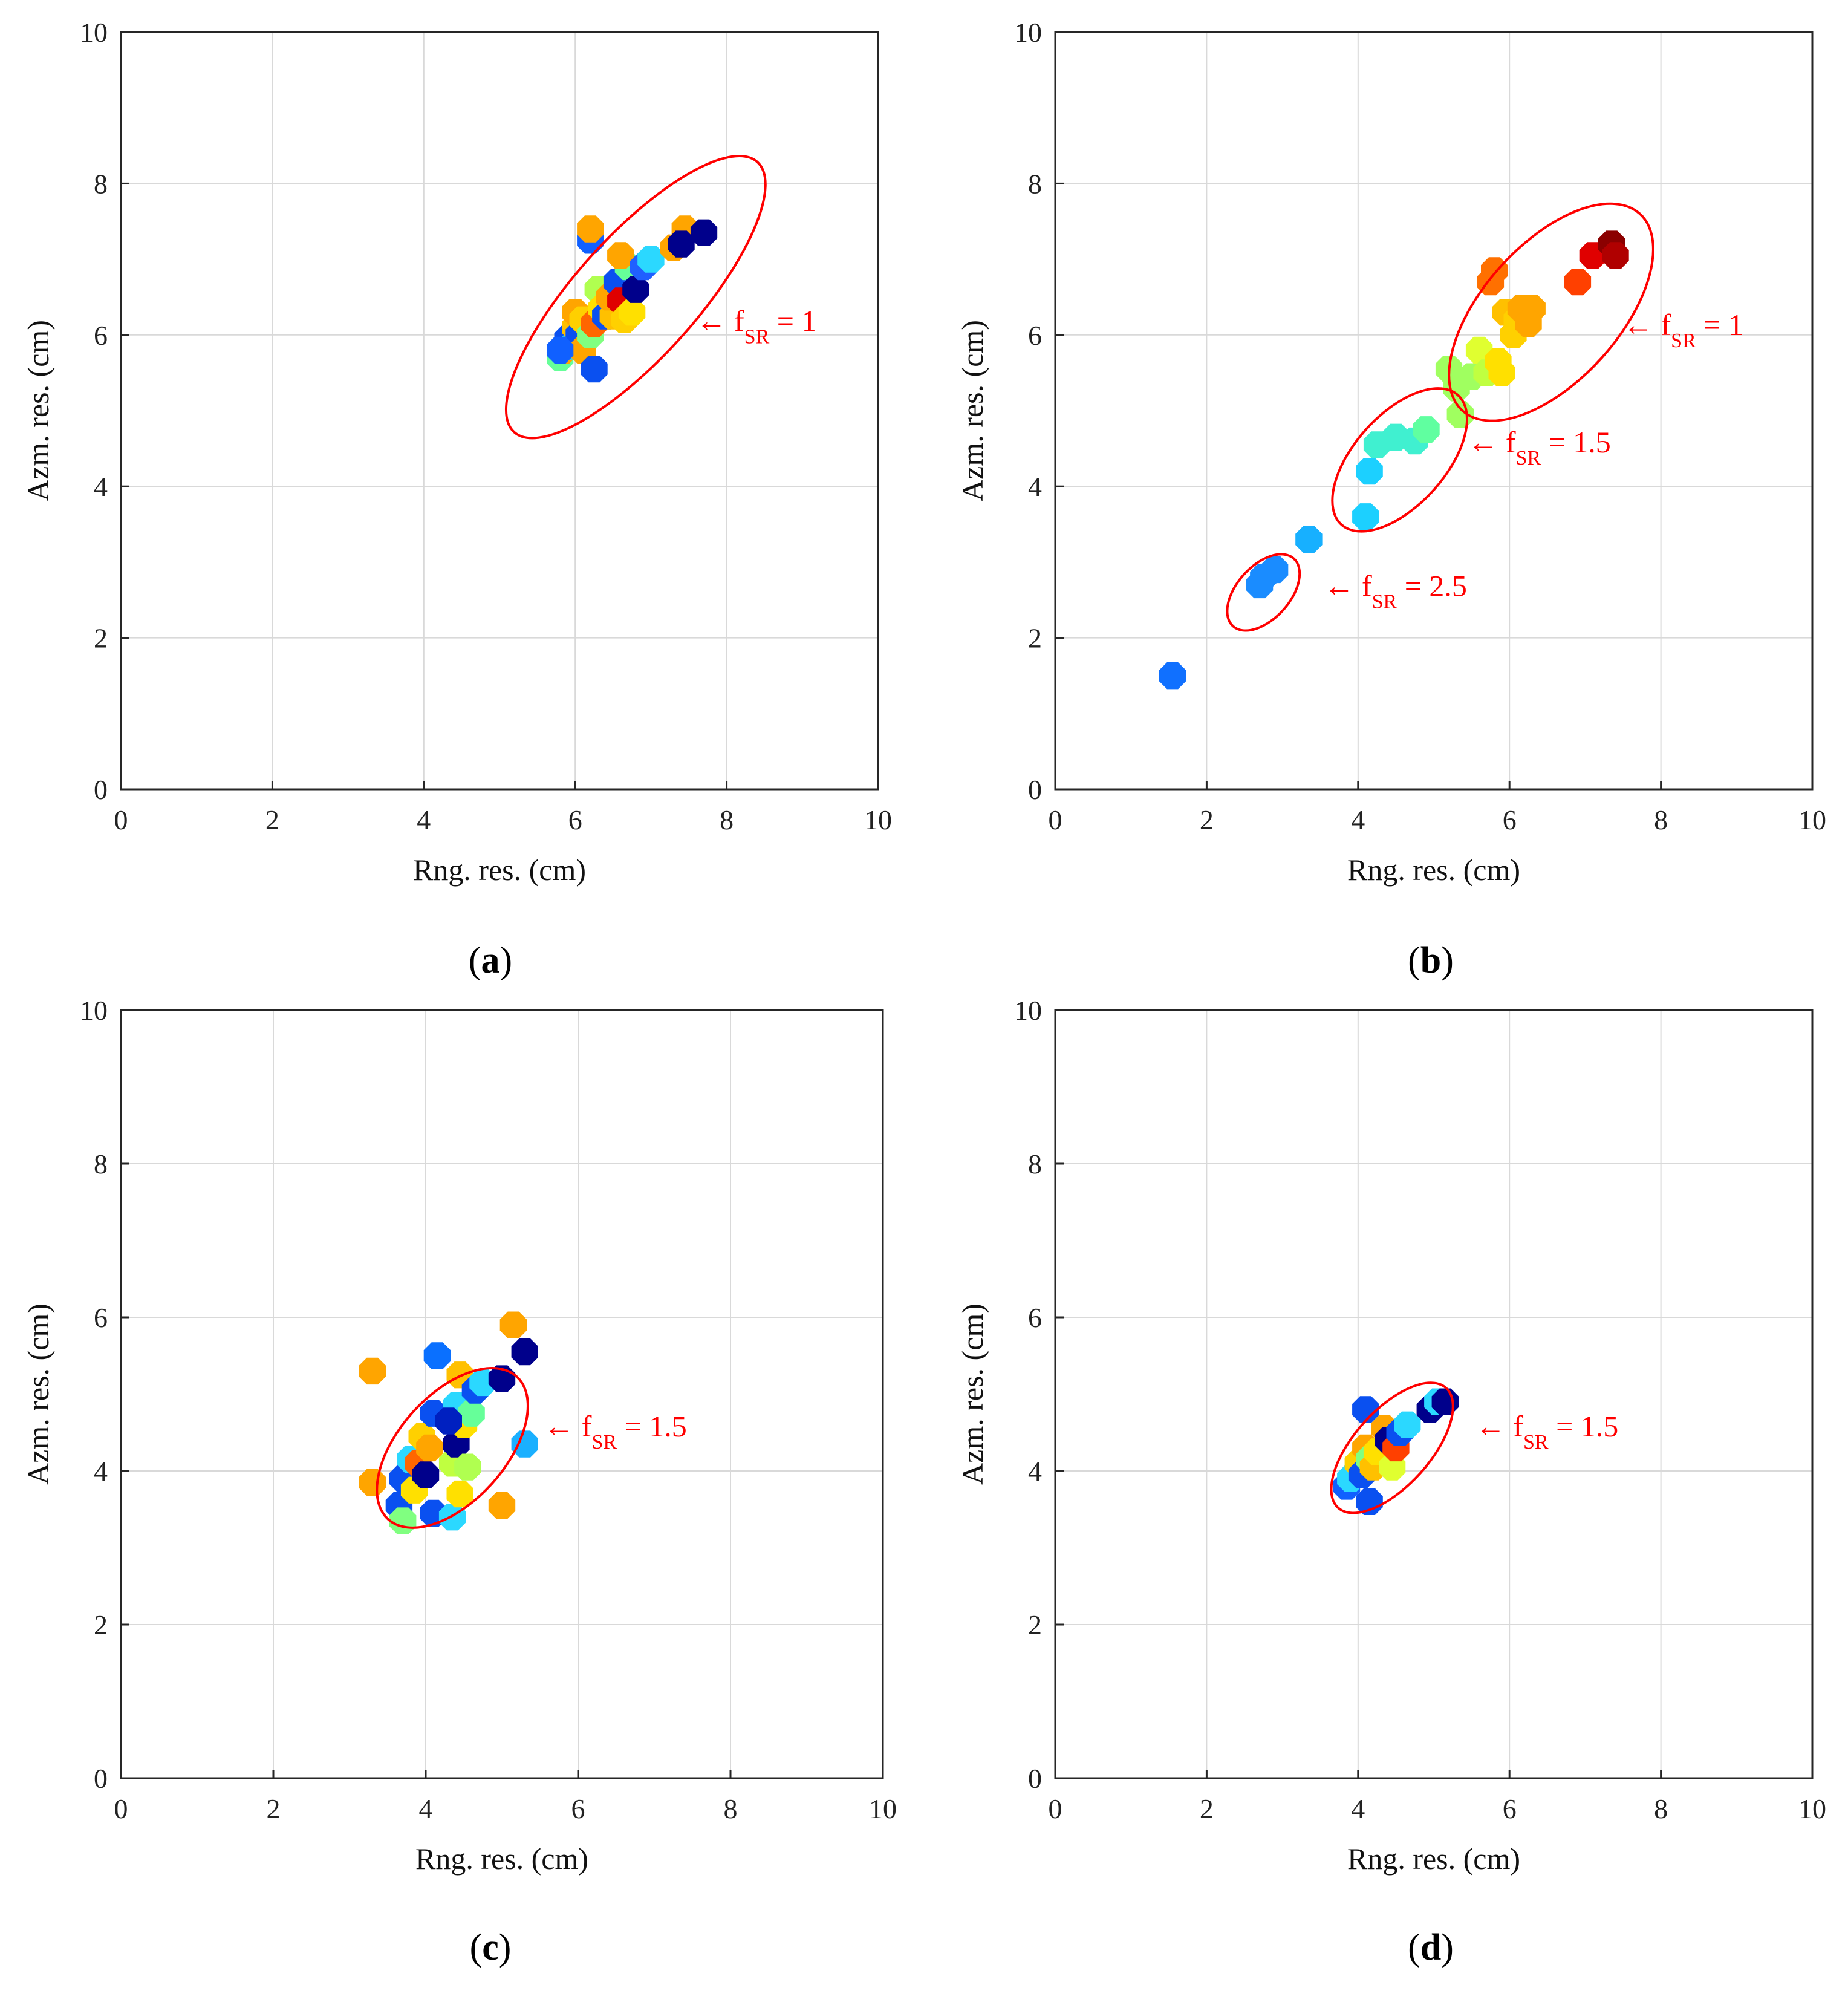  I want to click on panel-caption: (b), so click(1431, 960).